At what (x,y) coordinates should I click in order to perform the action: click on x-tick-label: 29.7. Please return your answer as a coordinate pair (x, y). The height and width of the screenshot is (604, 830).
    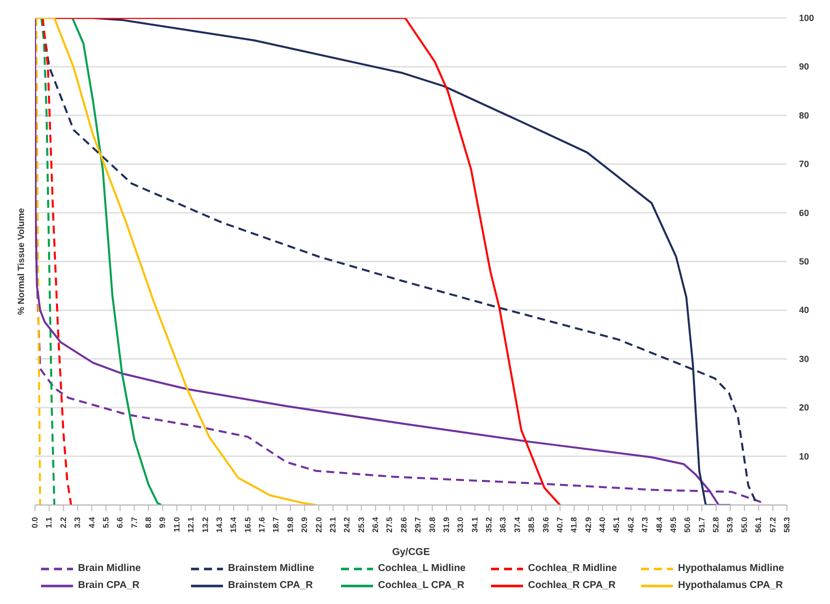
    Looking at the image, I should click on (418, 524).